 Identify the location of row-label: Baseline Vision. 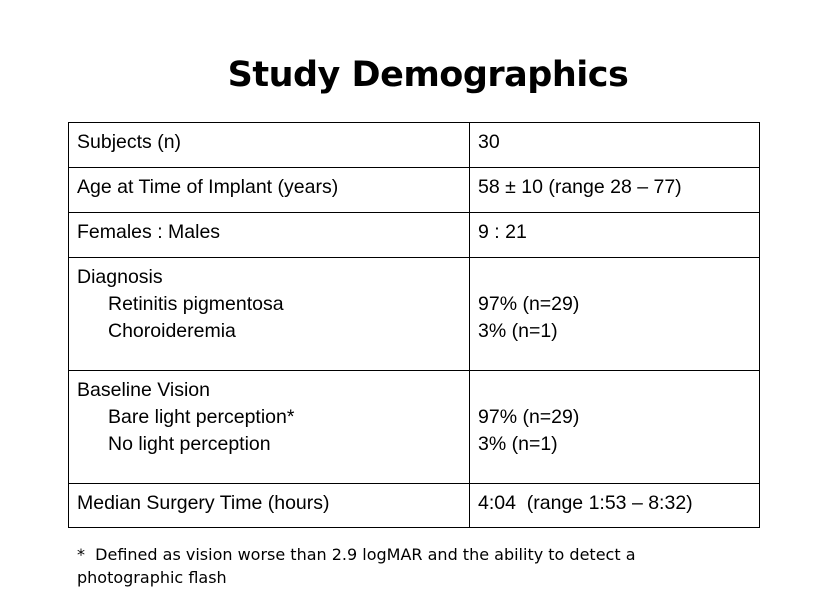
(143, 390).